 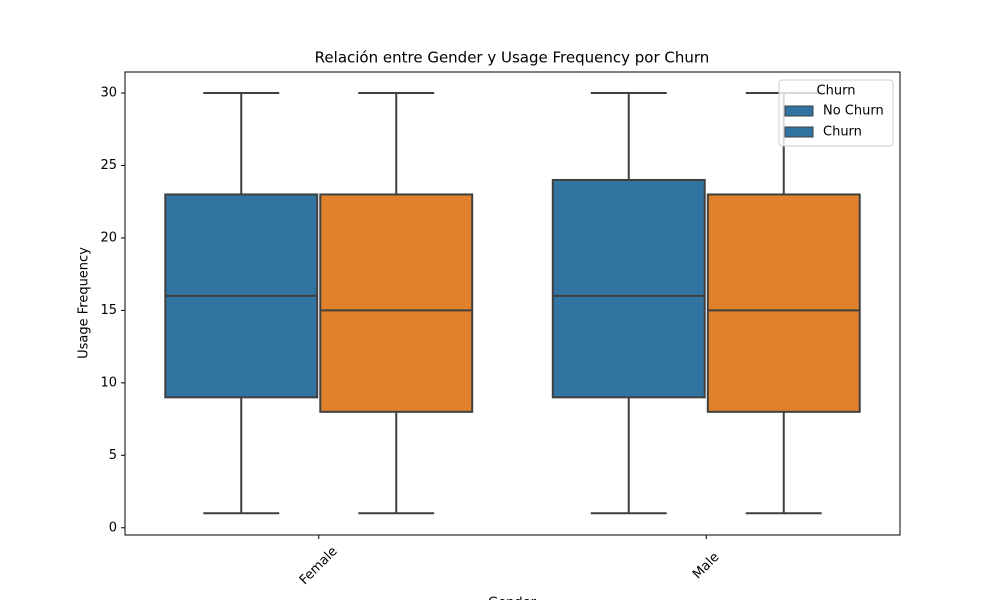 I want to click on legend-label: Churn, so click(x=842, y=132).